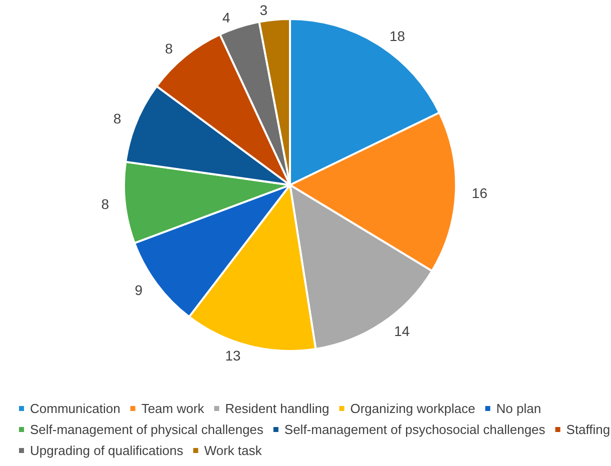 This screenshot has height=466, width=611. I want to click on legend-label: No plan, so click(519, 408).